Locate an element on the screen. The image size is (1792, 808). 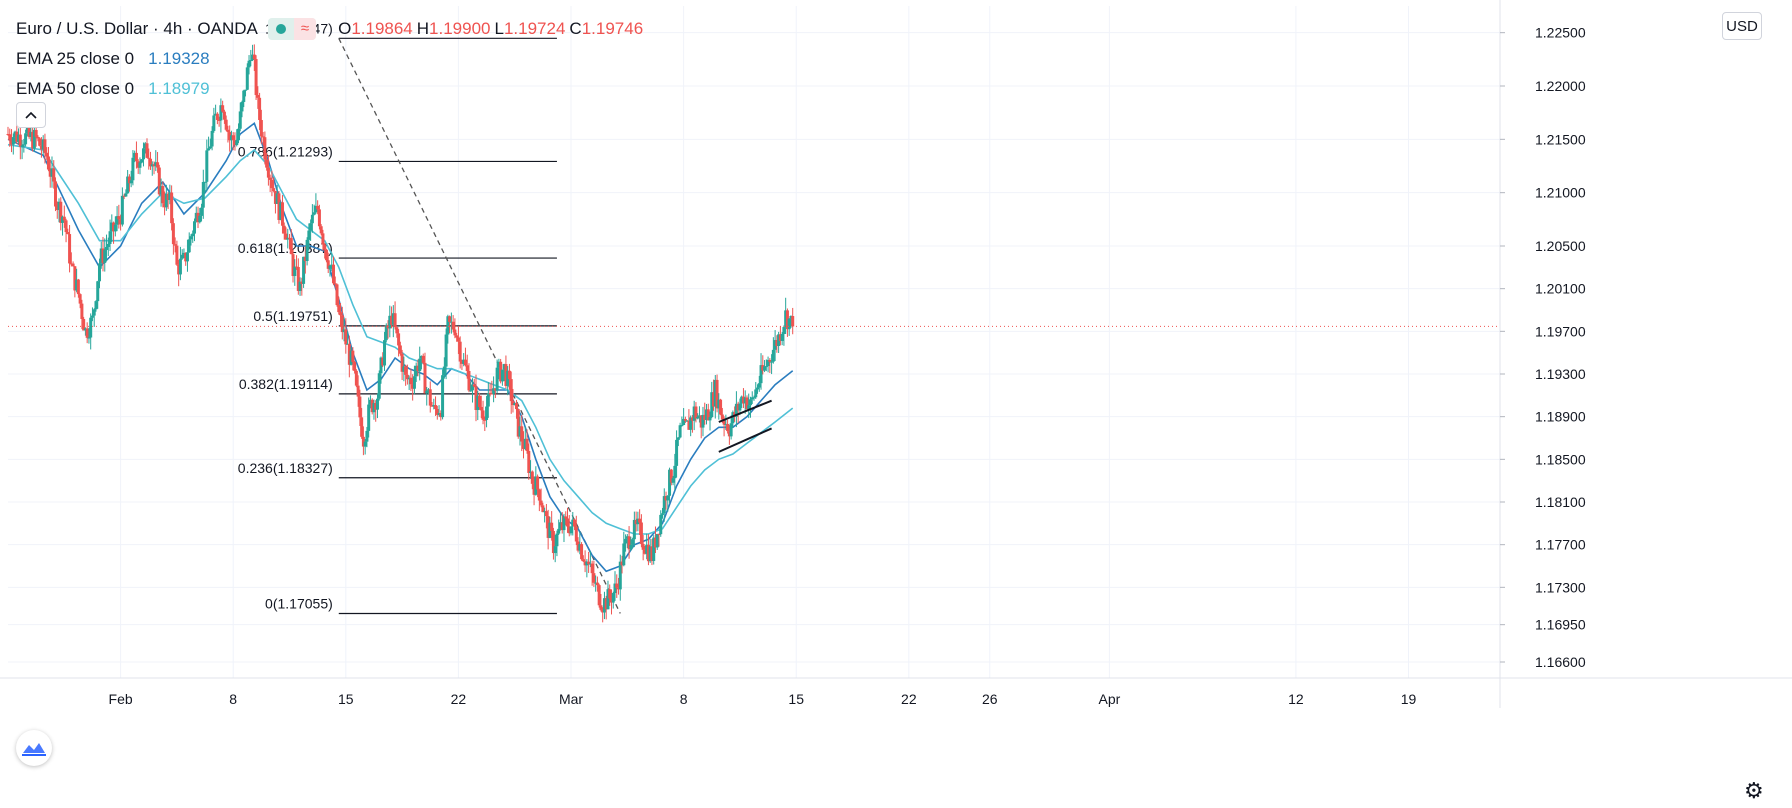
wave-icon: ≈ is located at coordinates (305, 29).